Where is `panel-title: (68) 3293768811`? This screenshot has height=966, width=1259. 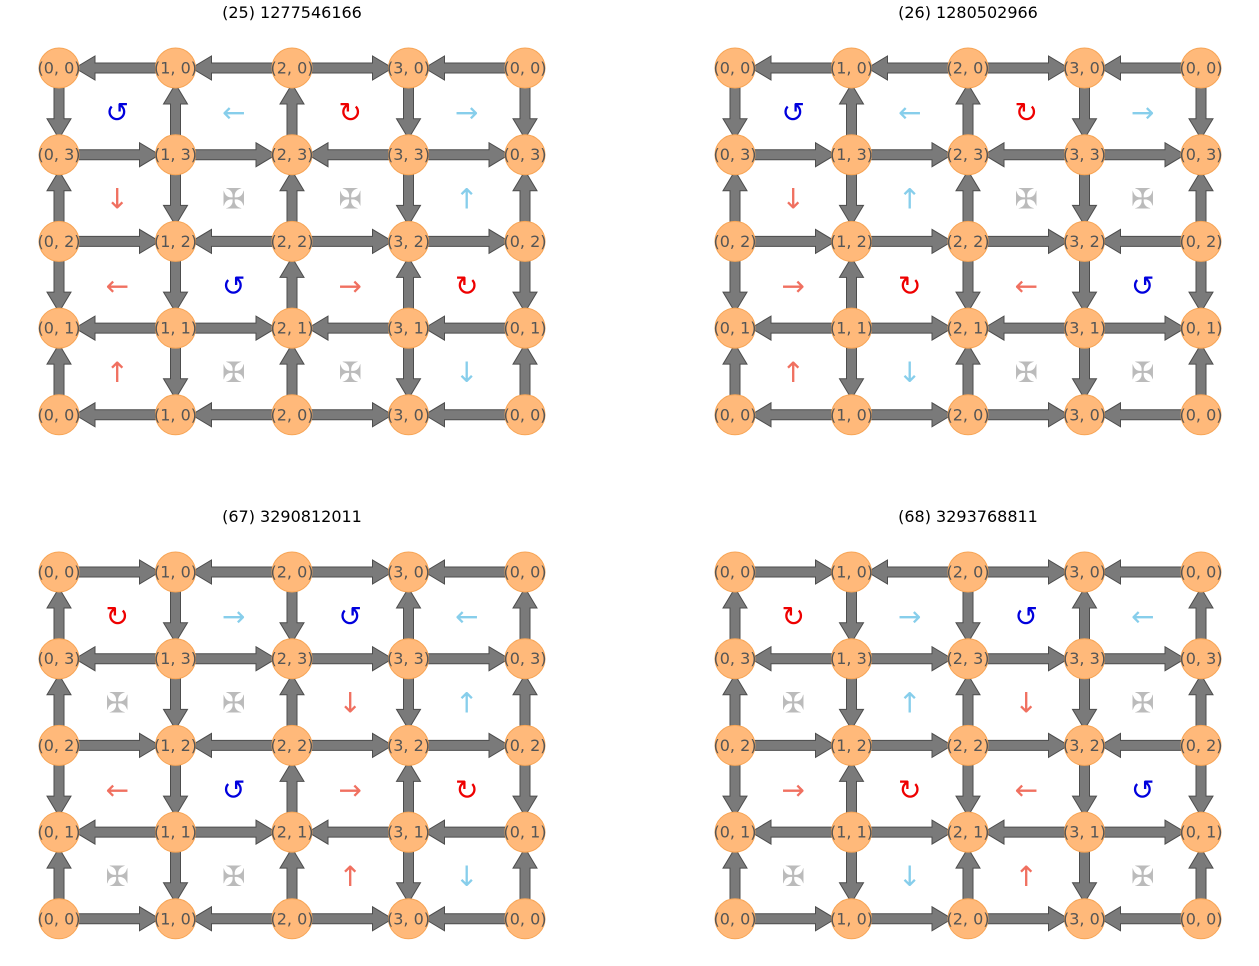
panel-title: (68) 3293768811 is located at coordinates (968, 516).